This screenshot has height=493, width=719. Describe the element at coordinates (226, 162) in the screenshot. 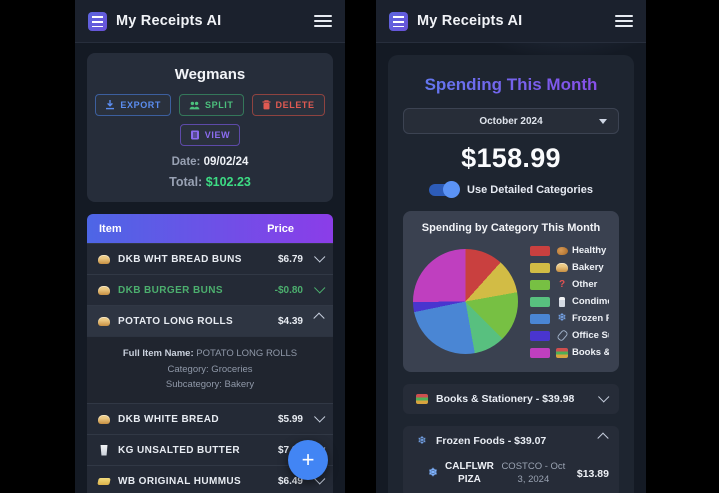

I see `date-value: 09/02/24` at that location.